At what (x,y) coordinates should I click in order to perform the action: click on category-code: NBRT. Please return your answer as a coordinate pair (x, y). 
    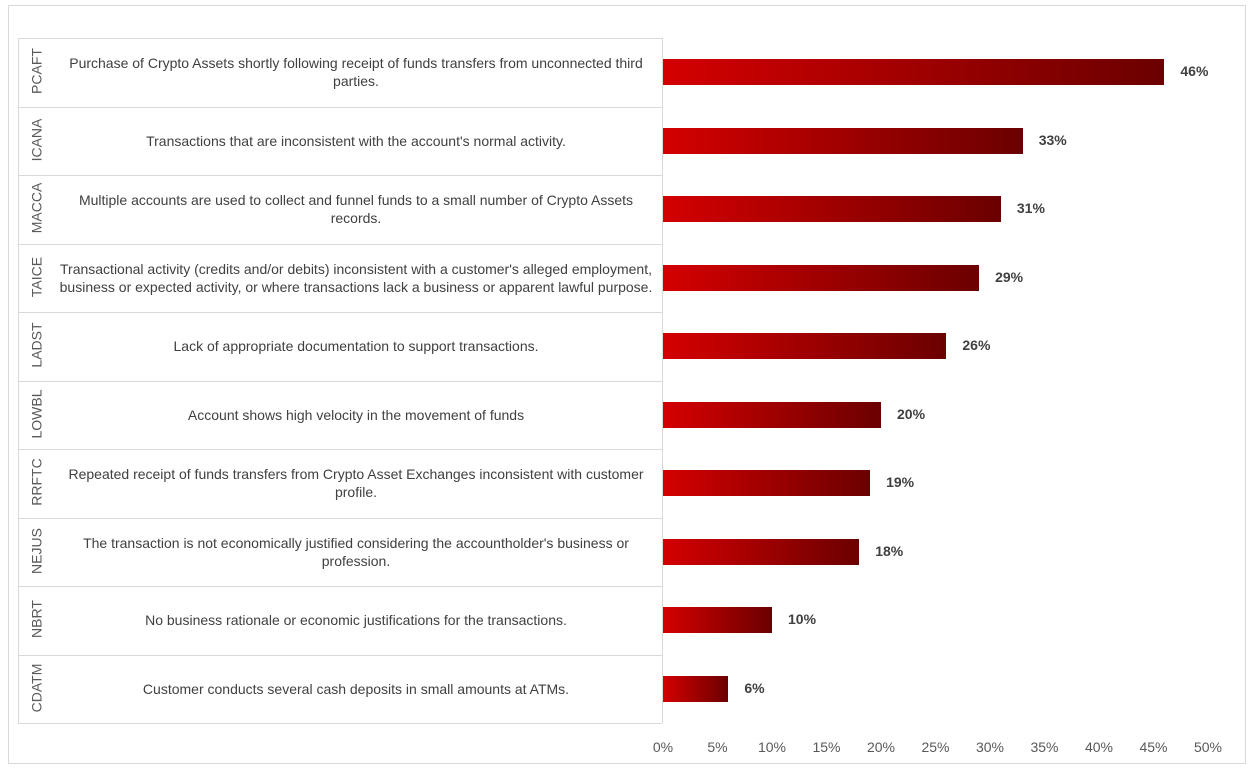
    Looking at the image, I should click on (36, 619).